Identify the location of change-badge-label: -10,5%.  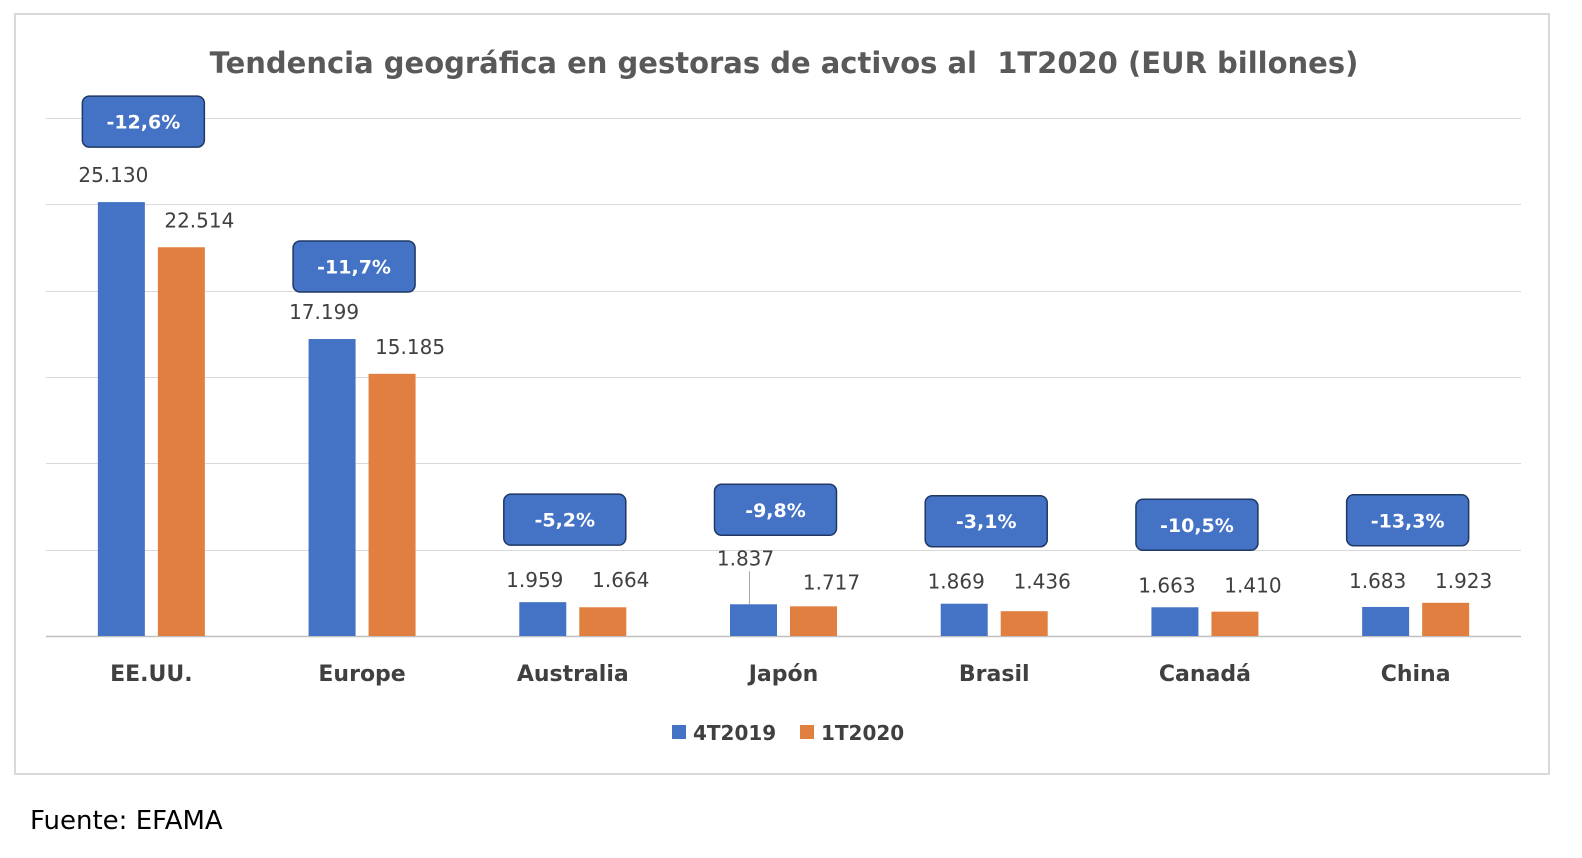
(1197, 526).